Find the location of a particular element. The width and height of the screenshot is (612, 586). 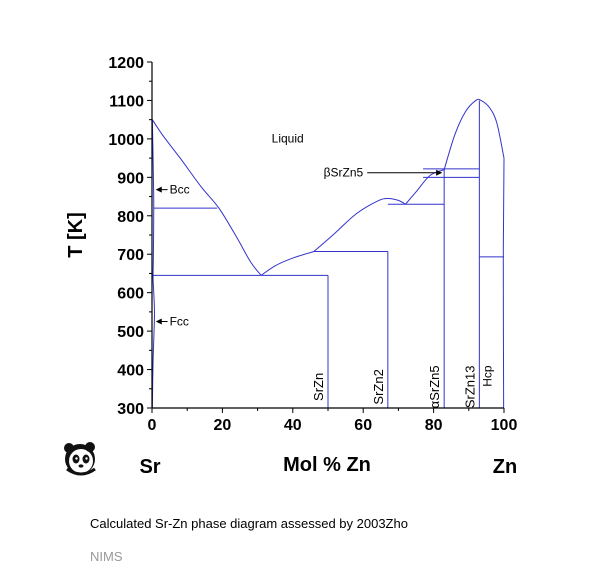

annotation-label: Hcp is located at coordinates (488, 376).